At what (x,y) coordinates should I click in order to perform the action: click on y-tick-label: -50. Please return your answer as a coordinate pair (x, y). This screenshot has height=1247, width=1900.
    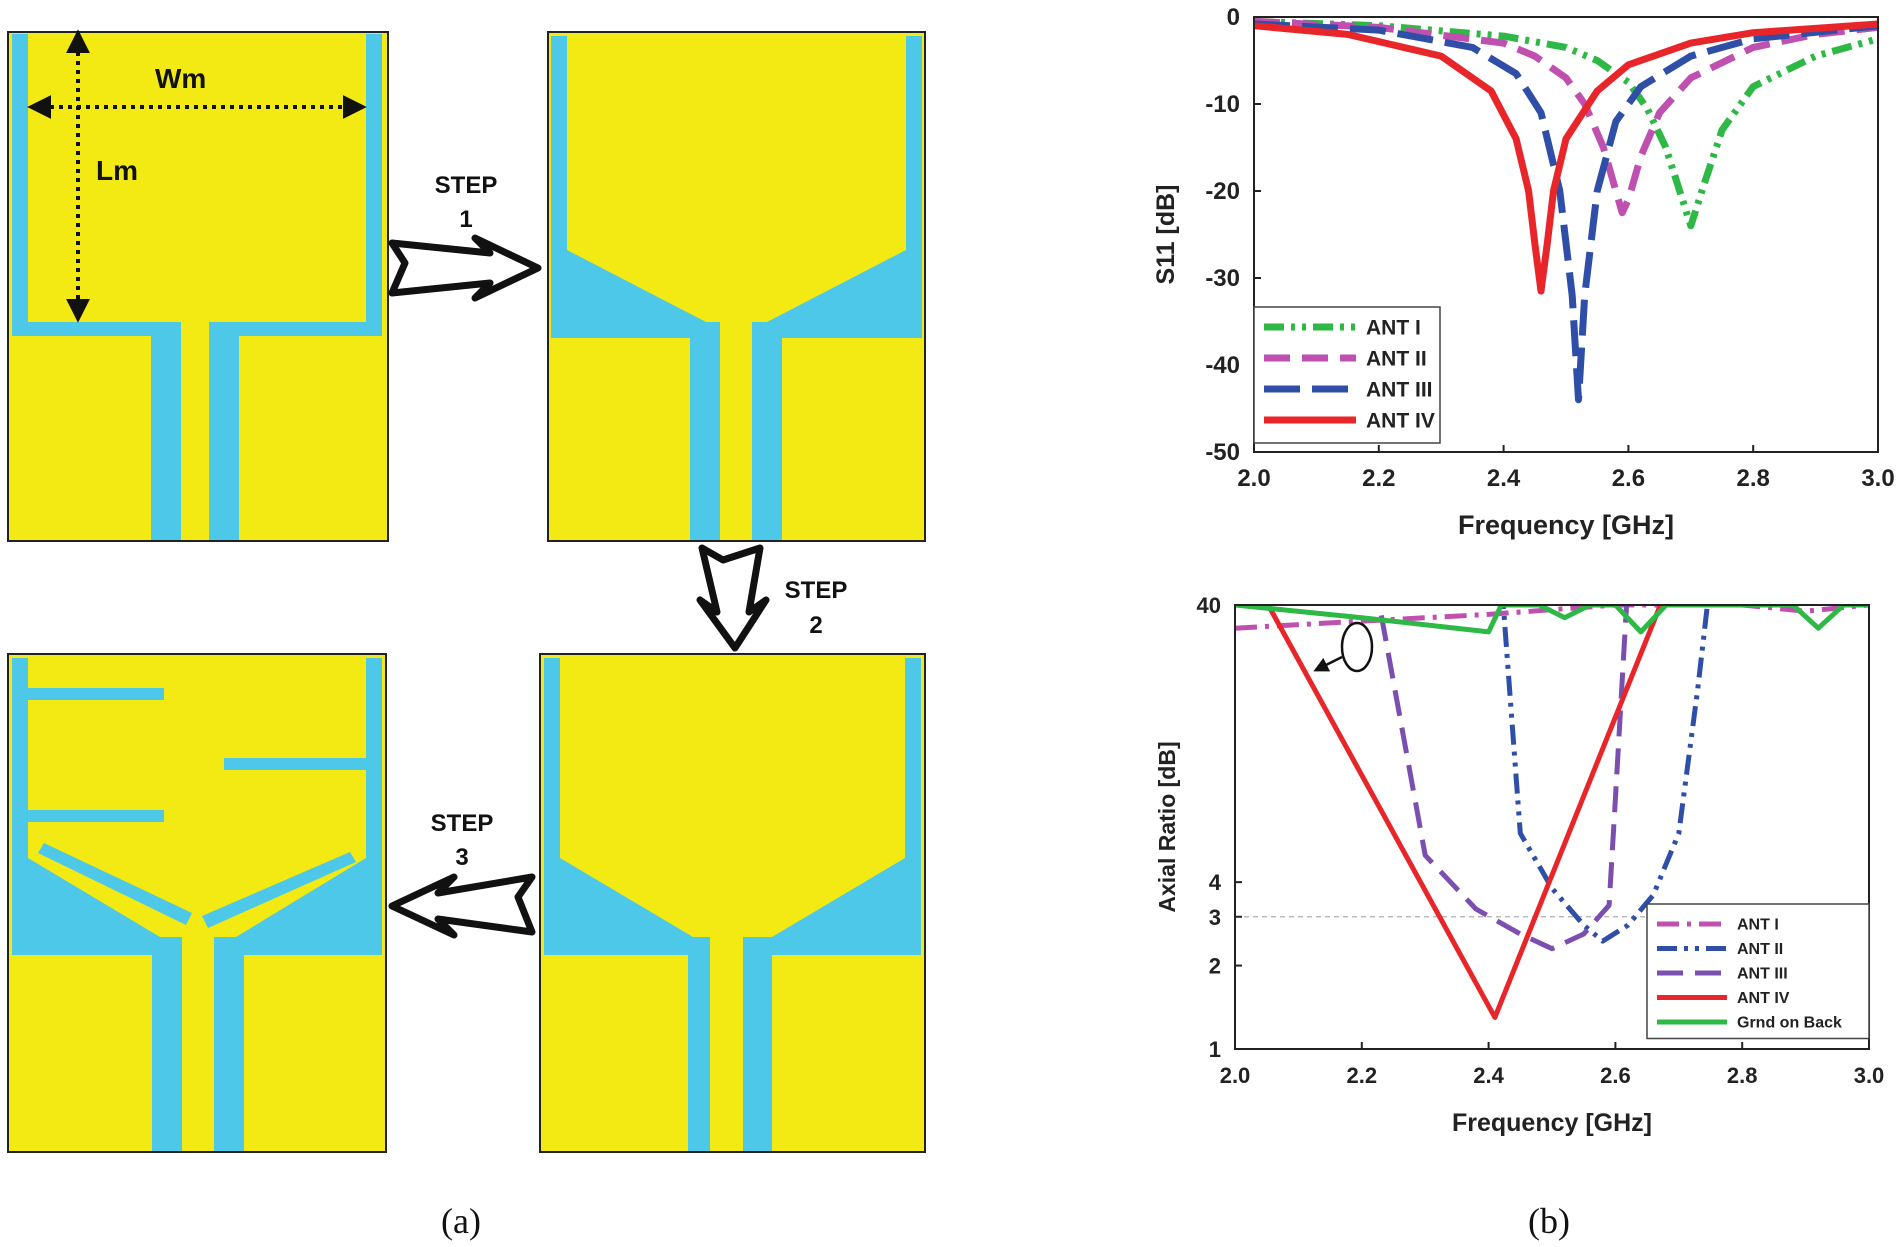
    Looking at the image, I should click on (1222, 452).